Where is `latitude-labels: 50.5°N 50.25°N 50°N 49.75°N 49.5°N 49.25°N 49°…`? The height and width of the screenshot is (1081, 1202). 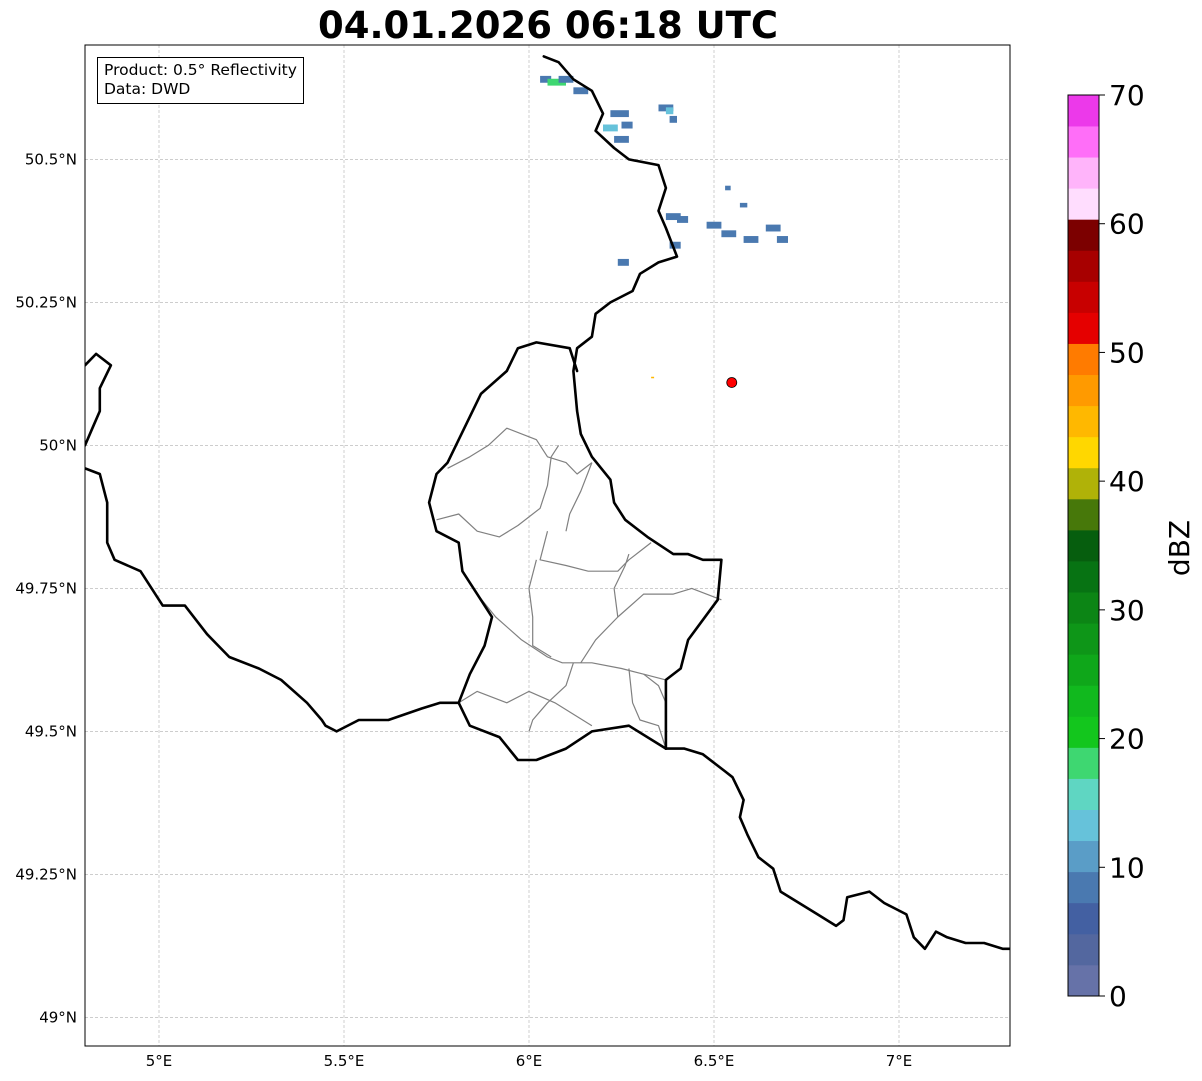 latitude-labels: 50.5°N 50.25°N 50°N 49.75°N 49.5°N 49.25°N 49°… is located at coordinates (46, 588).